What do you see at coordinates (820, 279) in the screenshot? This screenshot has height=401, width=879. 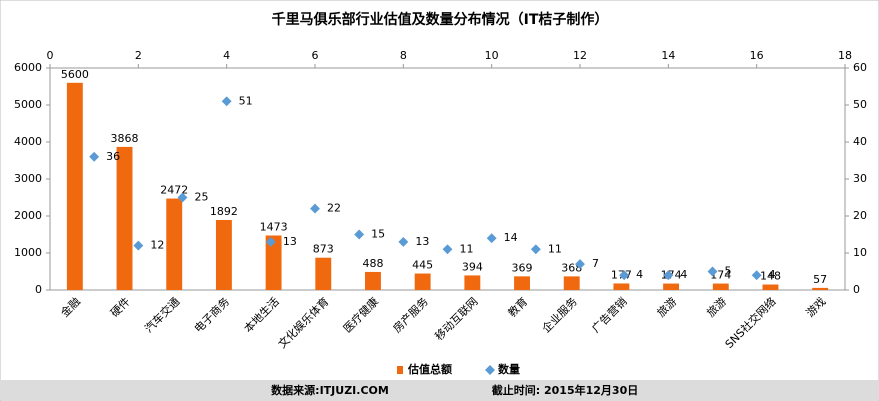 I see `bar-label: 57` at bounding box center [820, 279].